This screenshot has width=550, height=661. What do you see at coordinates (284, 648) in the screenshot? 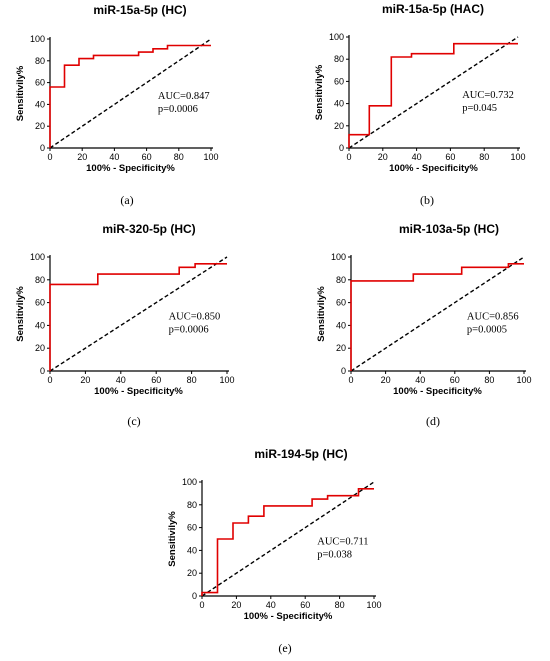
I see `panel-caption: (e)` at bounding box center [284, 648].